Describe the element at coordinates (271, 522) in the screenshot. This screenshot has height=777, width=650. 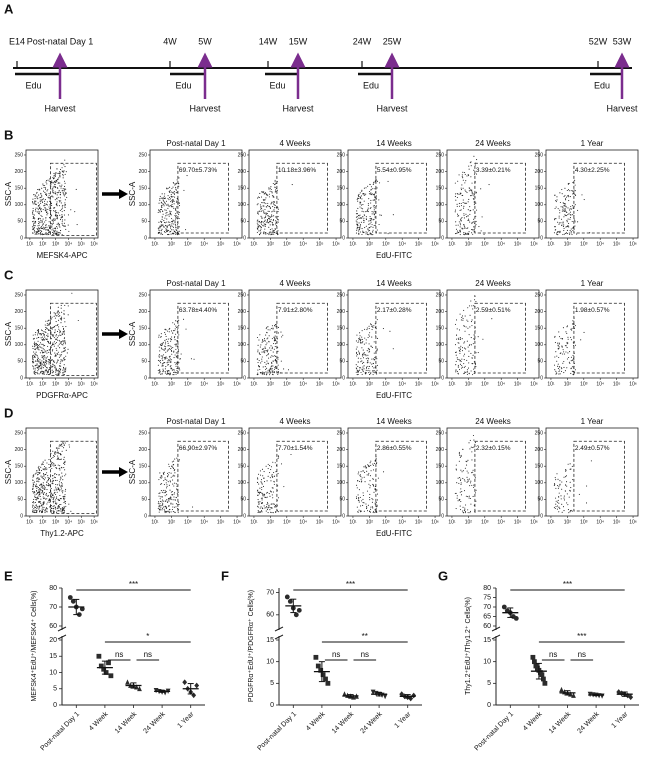
I see `x-tick-label: 10²` at that location.